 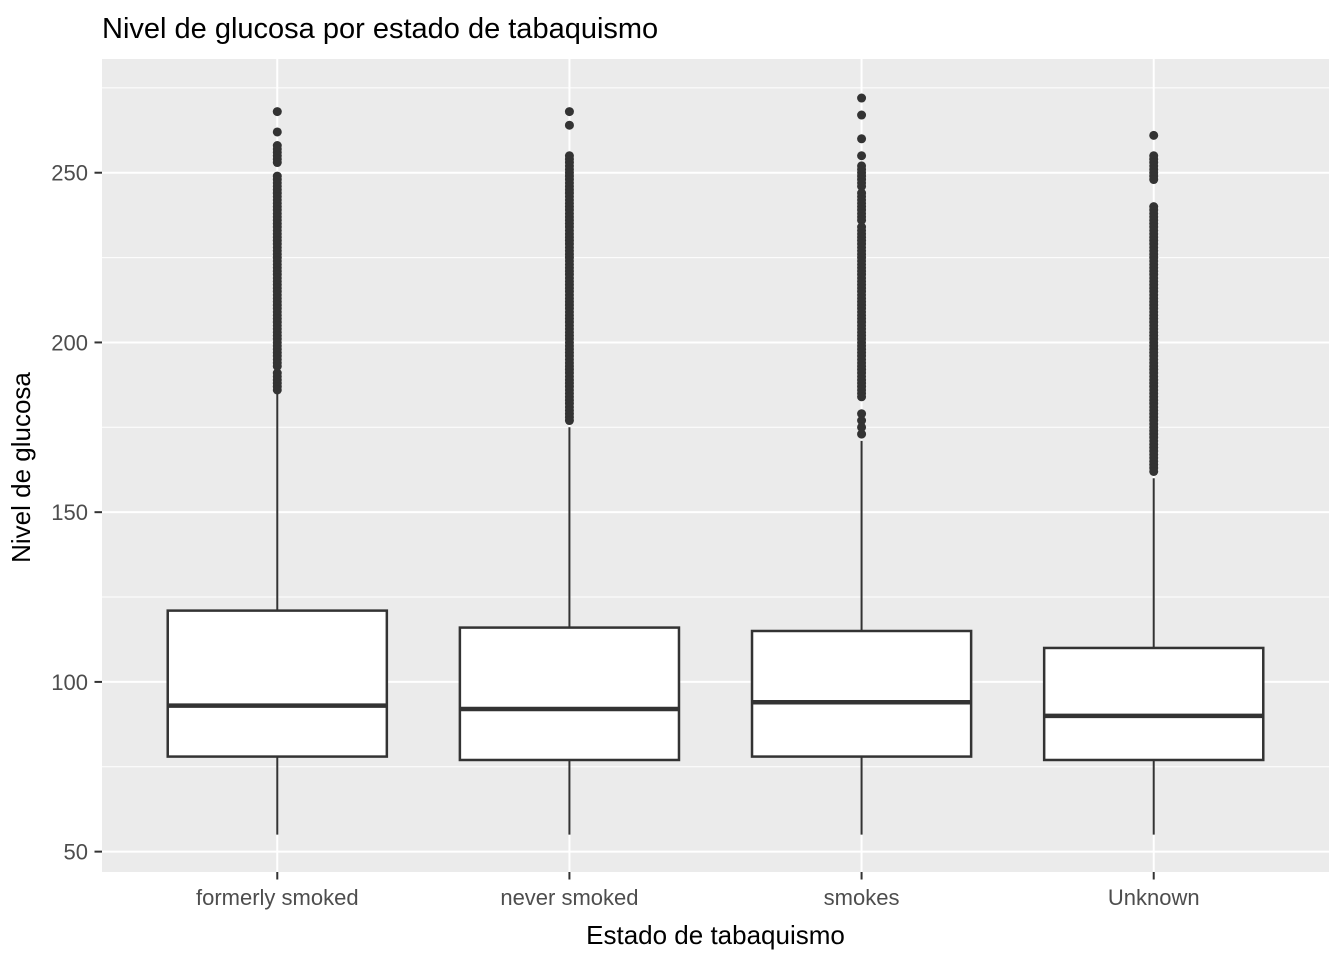 I want to click on y-tick-label: 150, so click(x=69, y=512).